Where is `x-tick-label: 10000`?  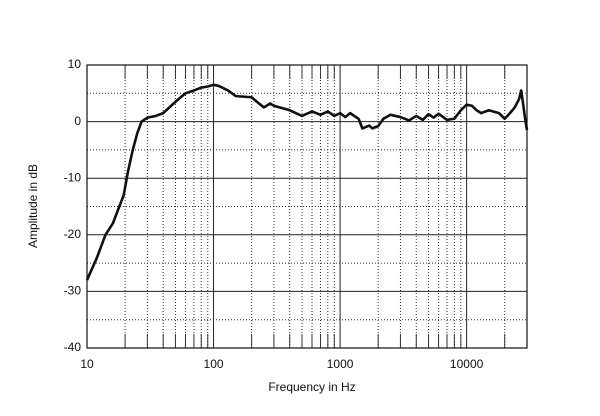
x-tick-label: 10000 is located at coordinates (467, 364).